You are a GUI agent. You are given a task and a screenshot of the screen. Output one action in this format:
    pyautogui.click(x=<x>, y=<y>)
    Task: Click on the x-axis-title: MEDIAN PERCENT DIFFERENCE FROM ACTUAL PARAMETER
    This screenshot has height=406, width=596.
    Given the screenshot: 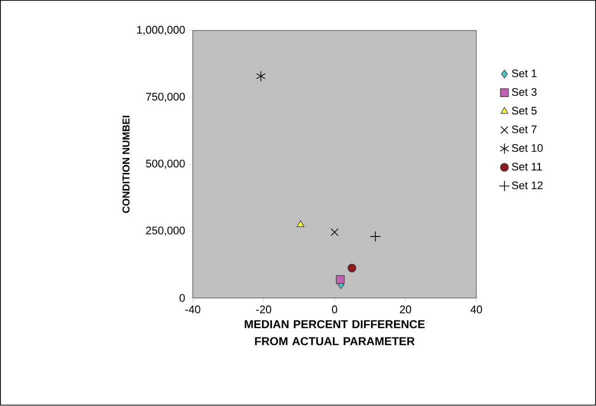 What is the action you would take?
    pyautogui.click(x=334, y=333)
    